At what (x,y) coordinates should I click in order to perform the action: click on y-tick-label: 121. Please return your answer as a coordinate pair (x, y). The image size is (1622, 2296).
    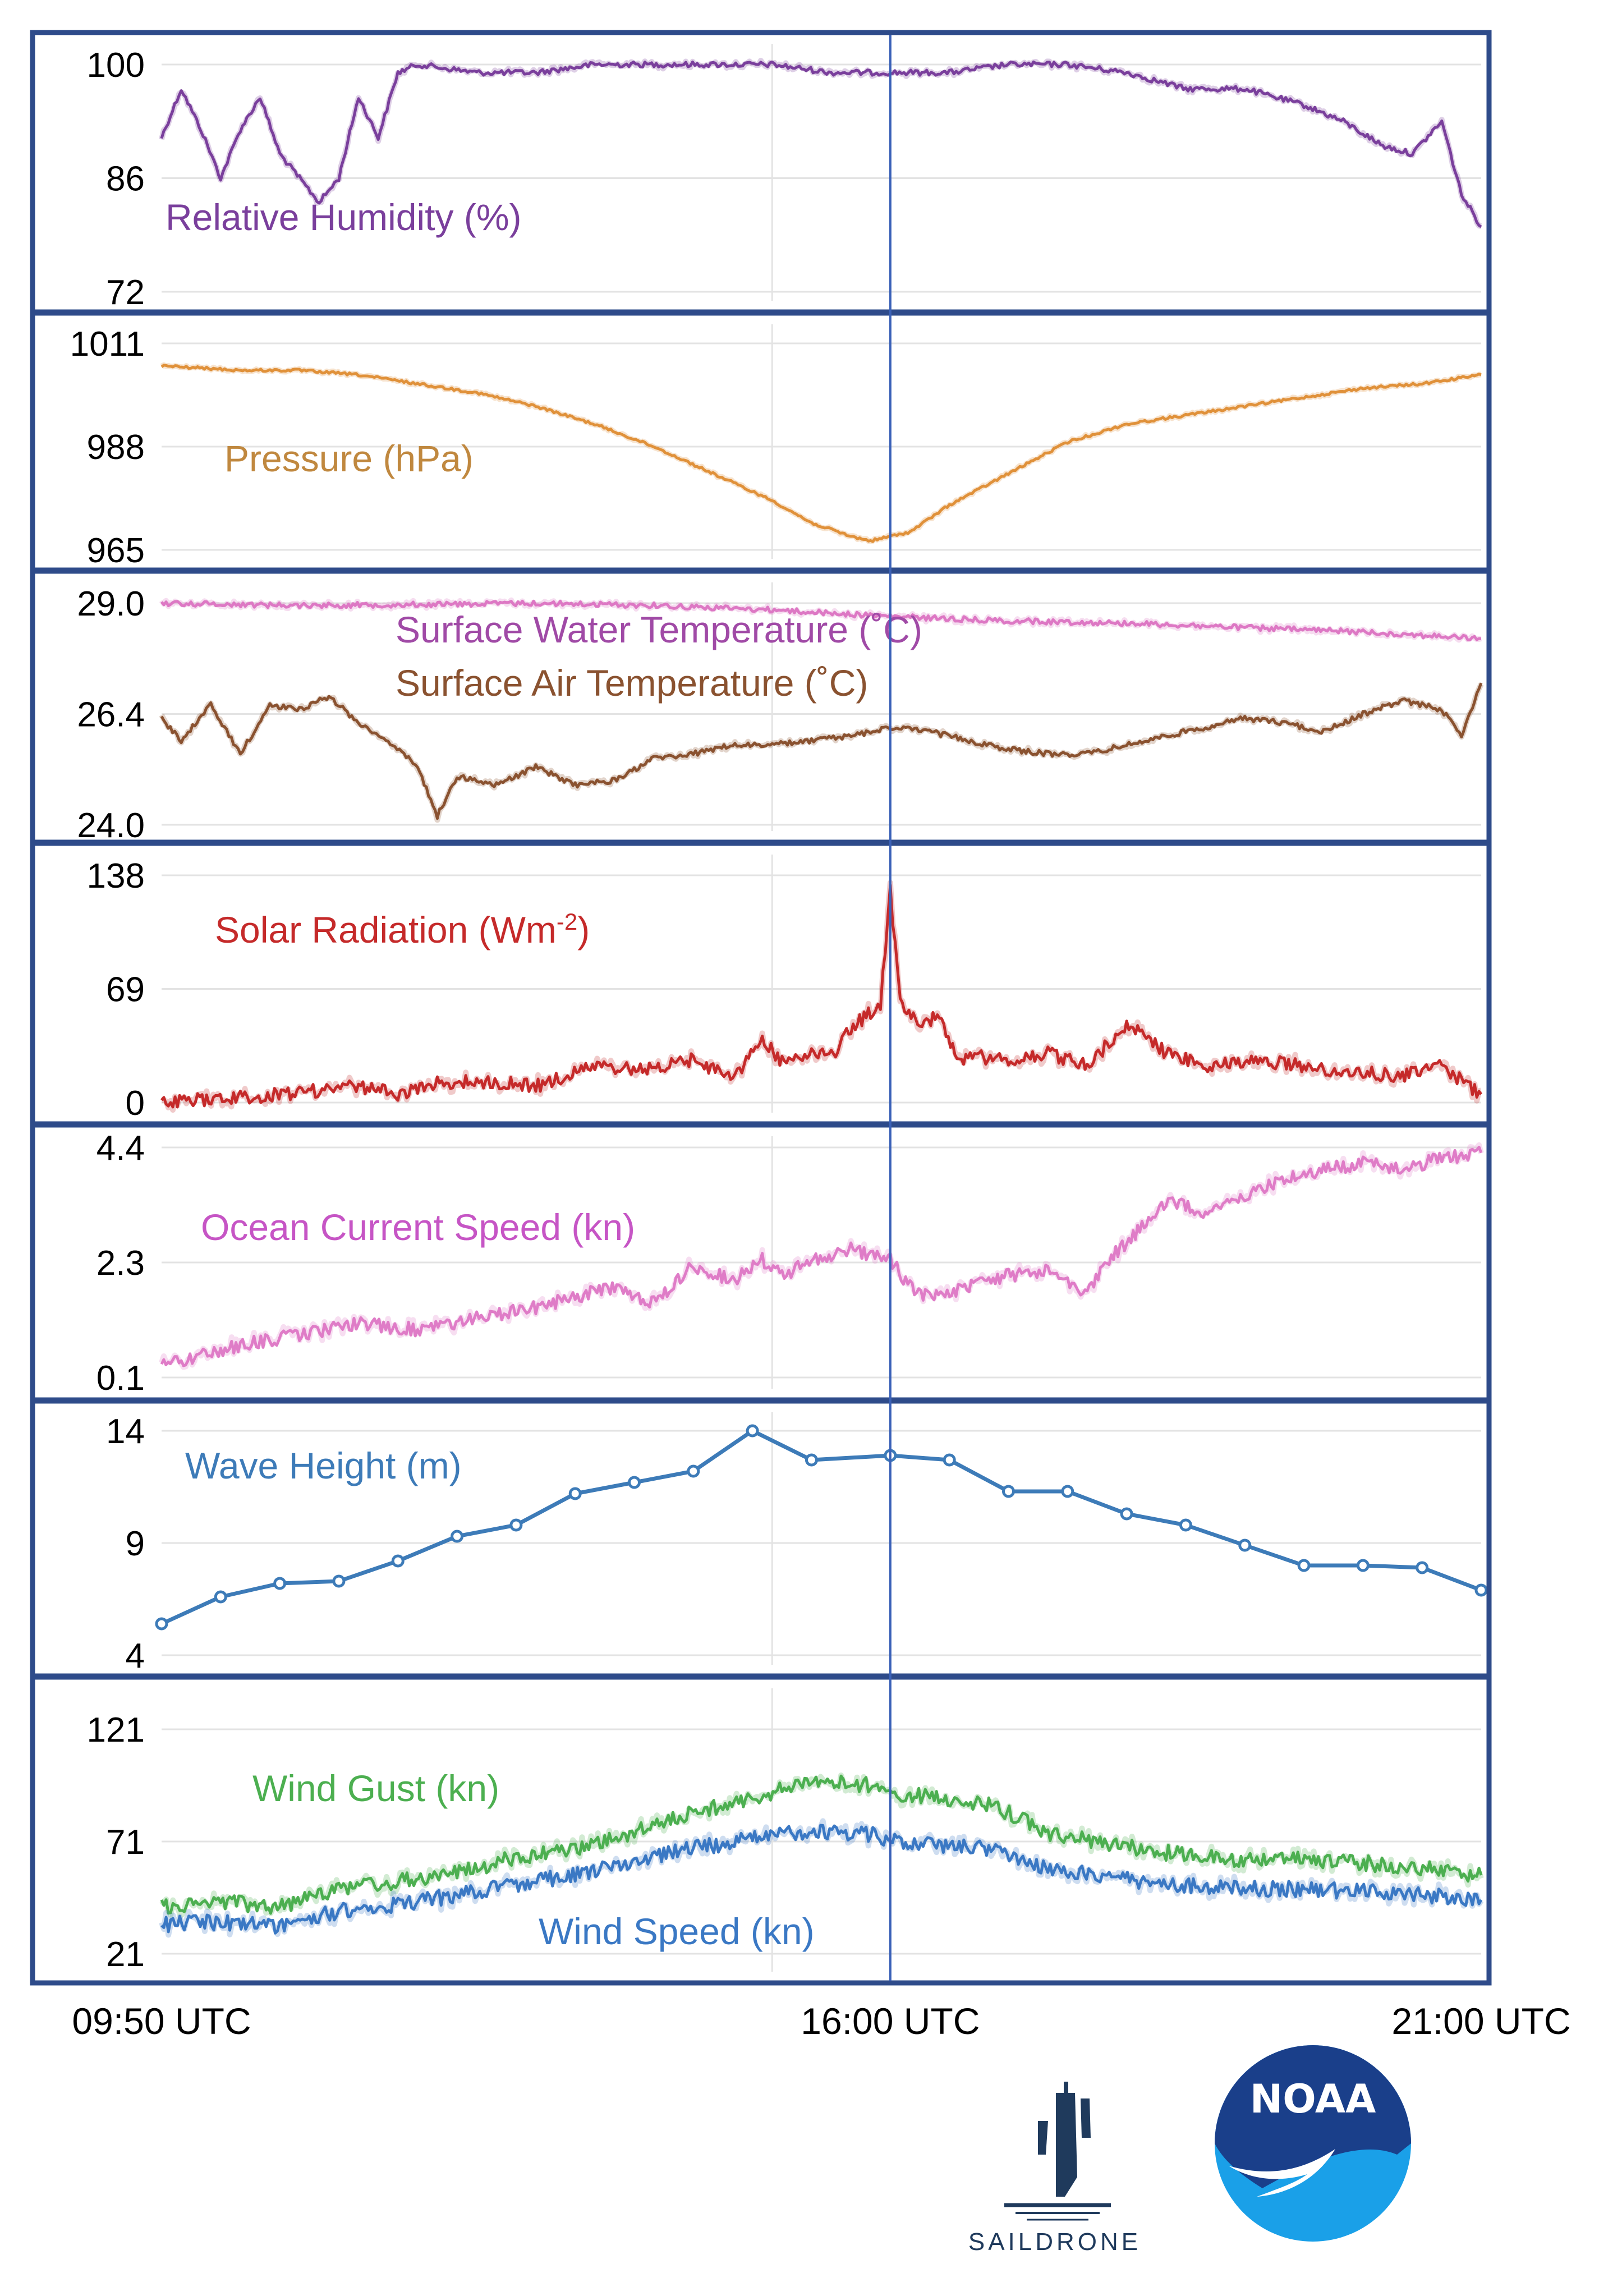
    Looking at the image, I should click on (116, 1730).